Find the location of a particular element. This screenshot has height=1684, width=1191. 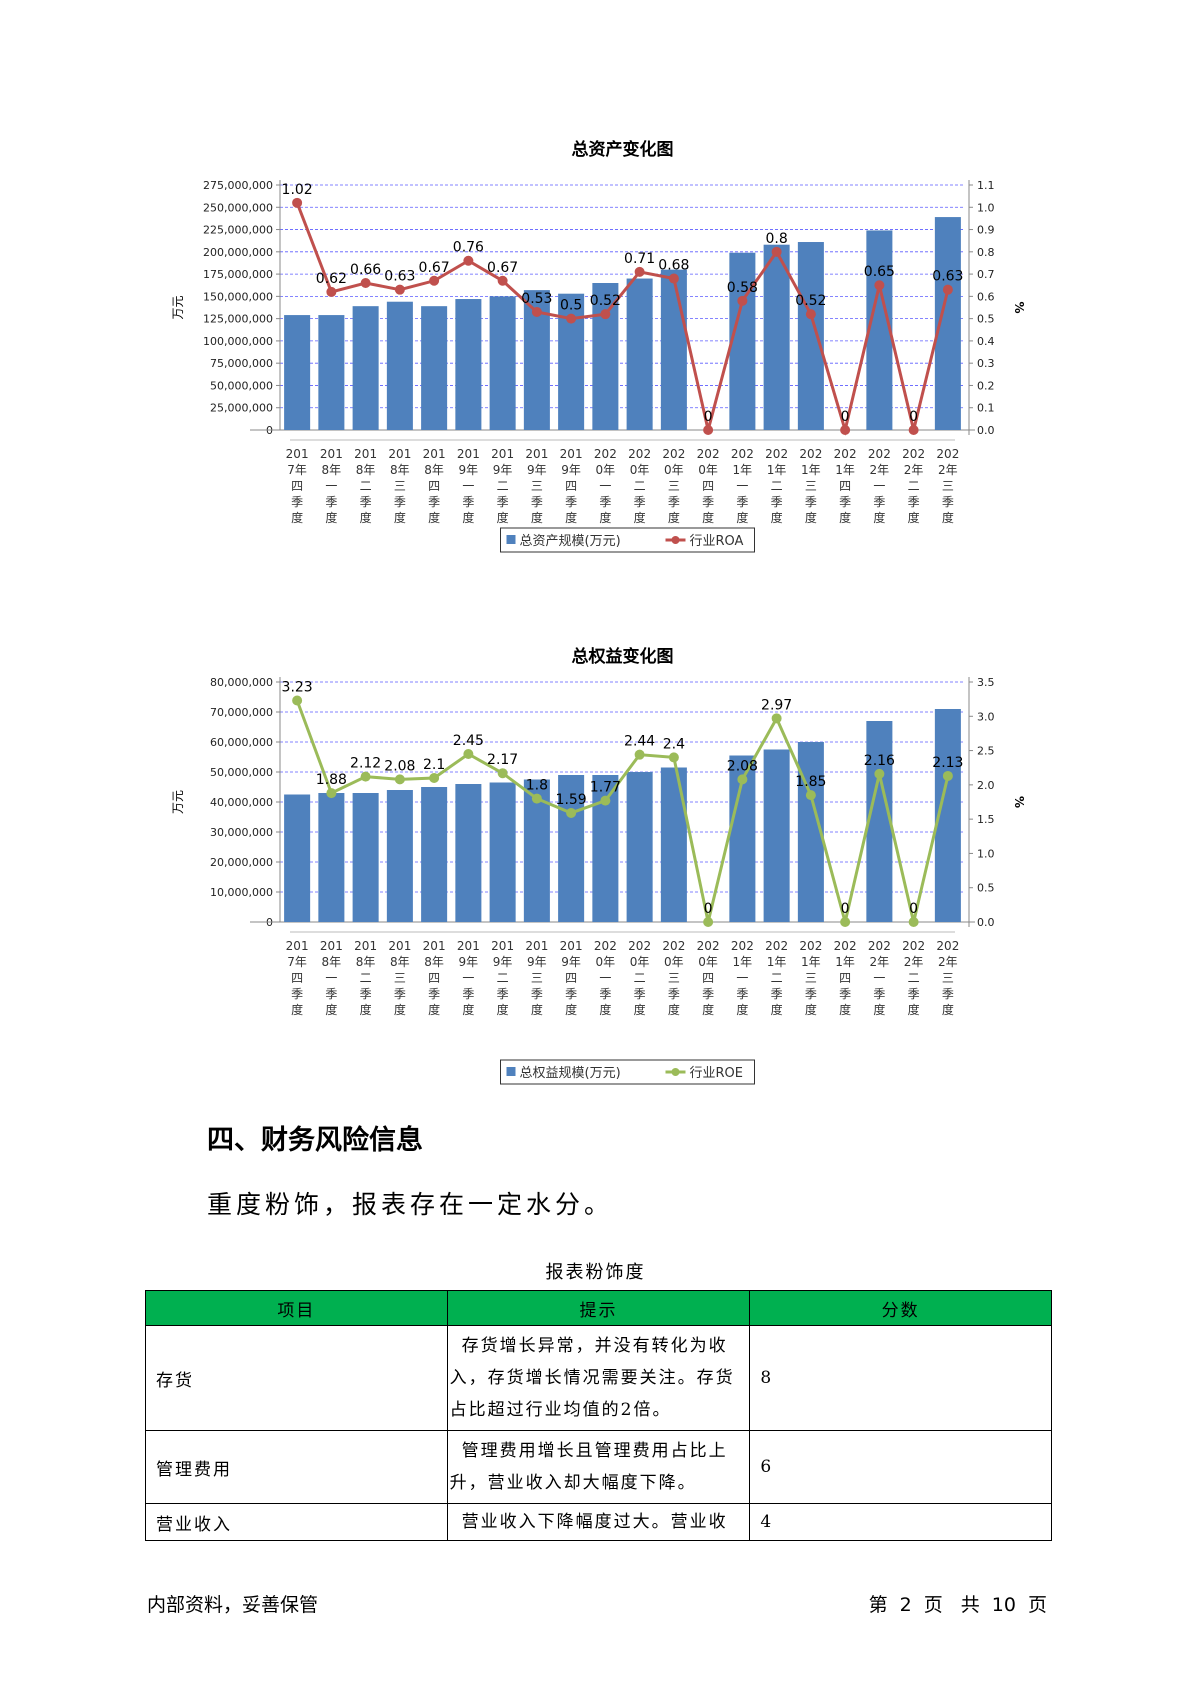

y-right-tick-label: 0.2 is located at coordinates (986, 385).